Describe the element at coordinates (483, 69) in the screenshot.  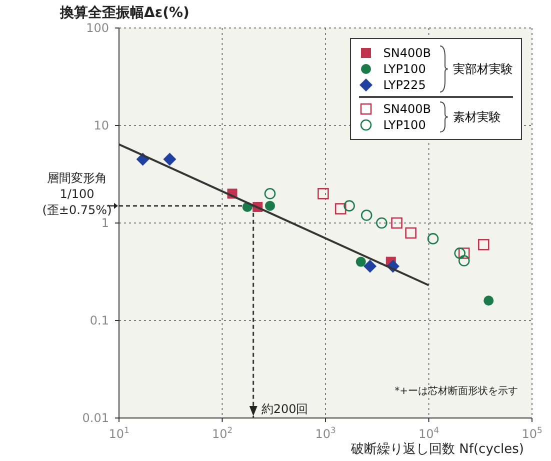
I see `annotation: 実部材実験` at that location.